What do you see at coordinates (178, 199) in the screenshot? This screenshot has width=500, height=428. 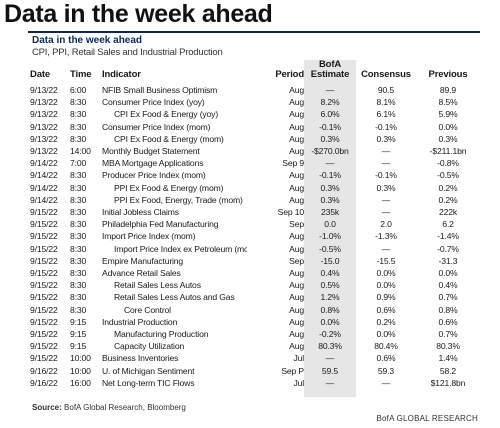 I see `table-cell: PPI Ex Food, Energy, Trade (mom)` at bounding box center [178, 199].